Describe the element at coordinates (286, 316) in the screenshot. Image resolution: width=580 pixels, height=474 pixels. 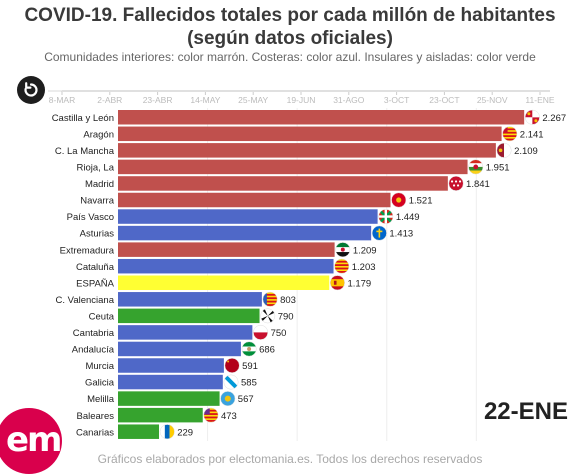
I see `data-label: 790` at that location.